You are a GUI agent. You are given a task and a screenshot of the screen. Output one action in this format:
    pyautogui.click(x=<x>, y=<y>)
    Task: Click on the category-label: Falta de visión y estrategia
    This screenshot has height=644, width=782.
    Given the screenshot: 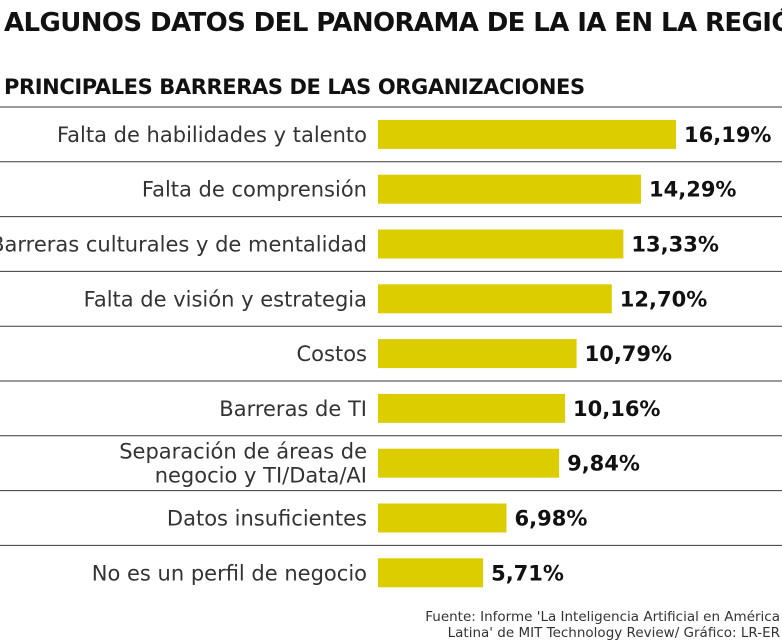 What is the action you would take?
    pyautogui.click(x=225, y=299)
    